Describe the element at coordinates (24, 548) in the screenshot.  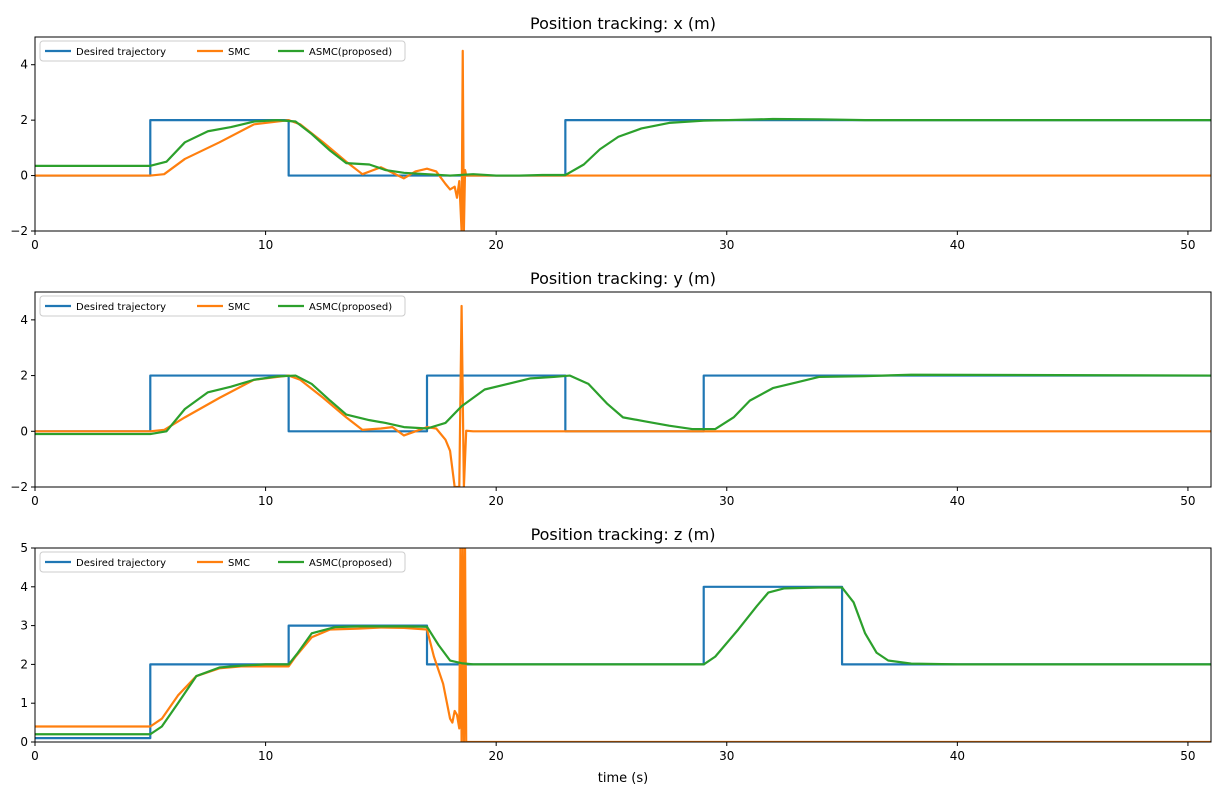
I see `y-tick-label: 5` at that location.